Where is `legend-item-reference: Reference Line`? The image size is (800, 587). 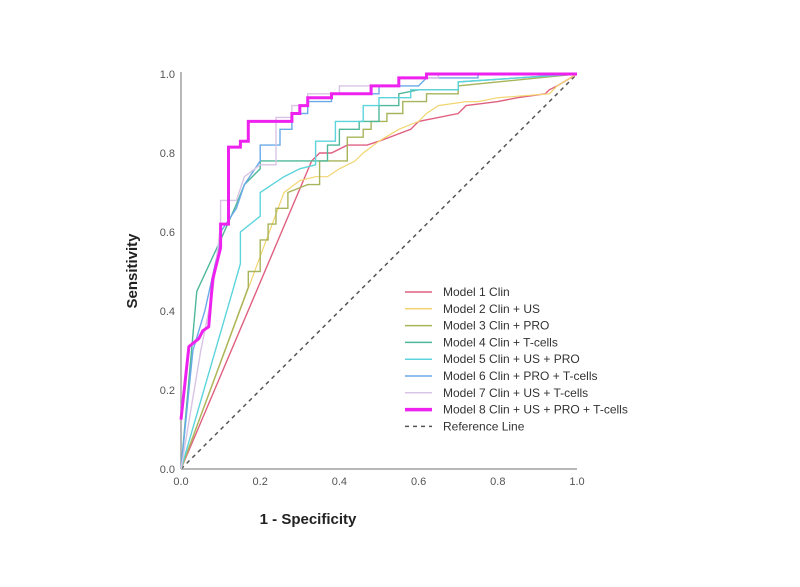 legend-item-reference: Reference Line is located at coordinates (465, 426).